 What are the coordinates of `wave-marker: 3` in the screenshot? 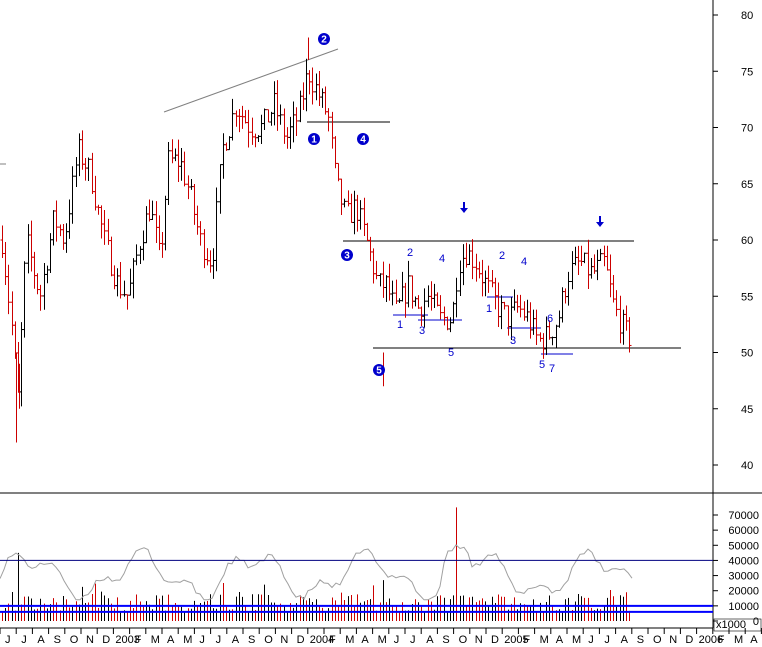 It's located at (347, 255).